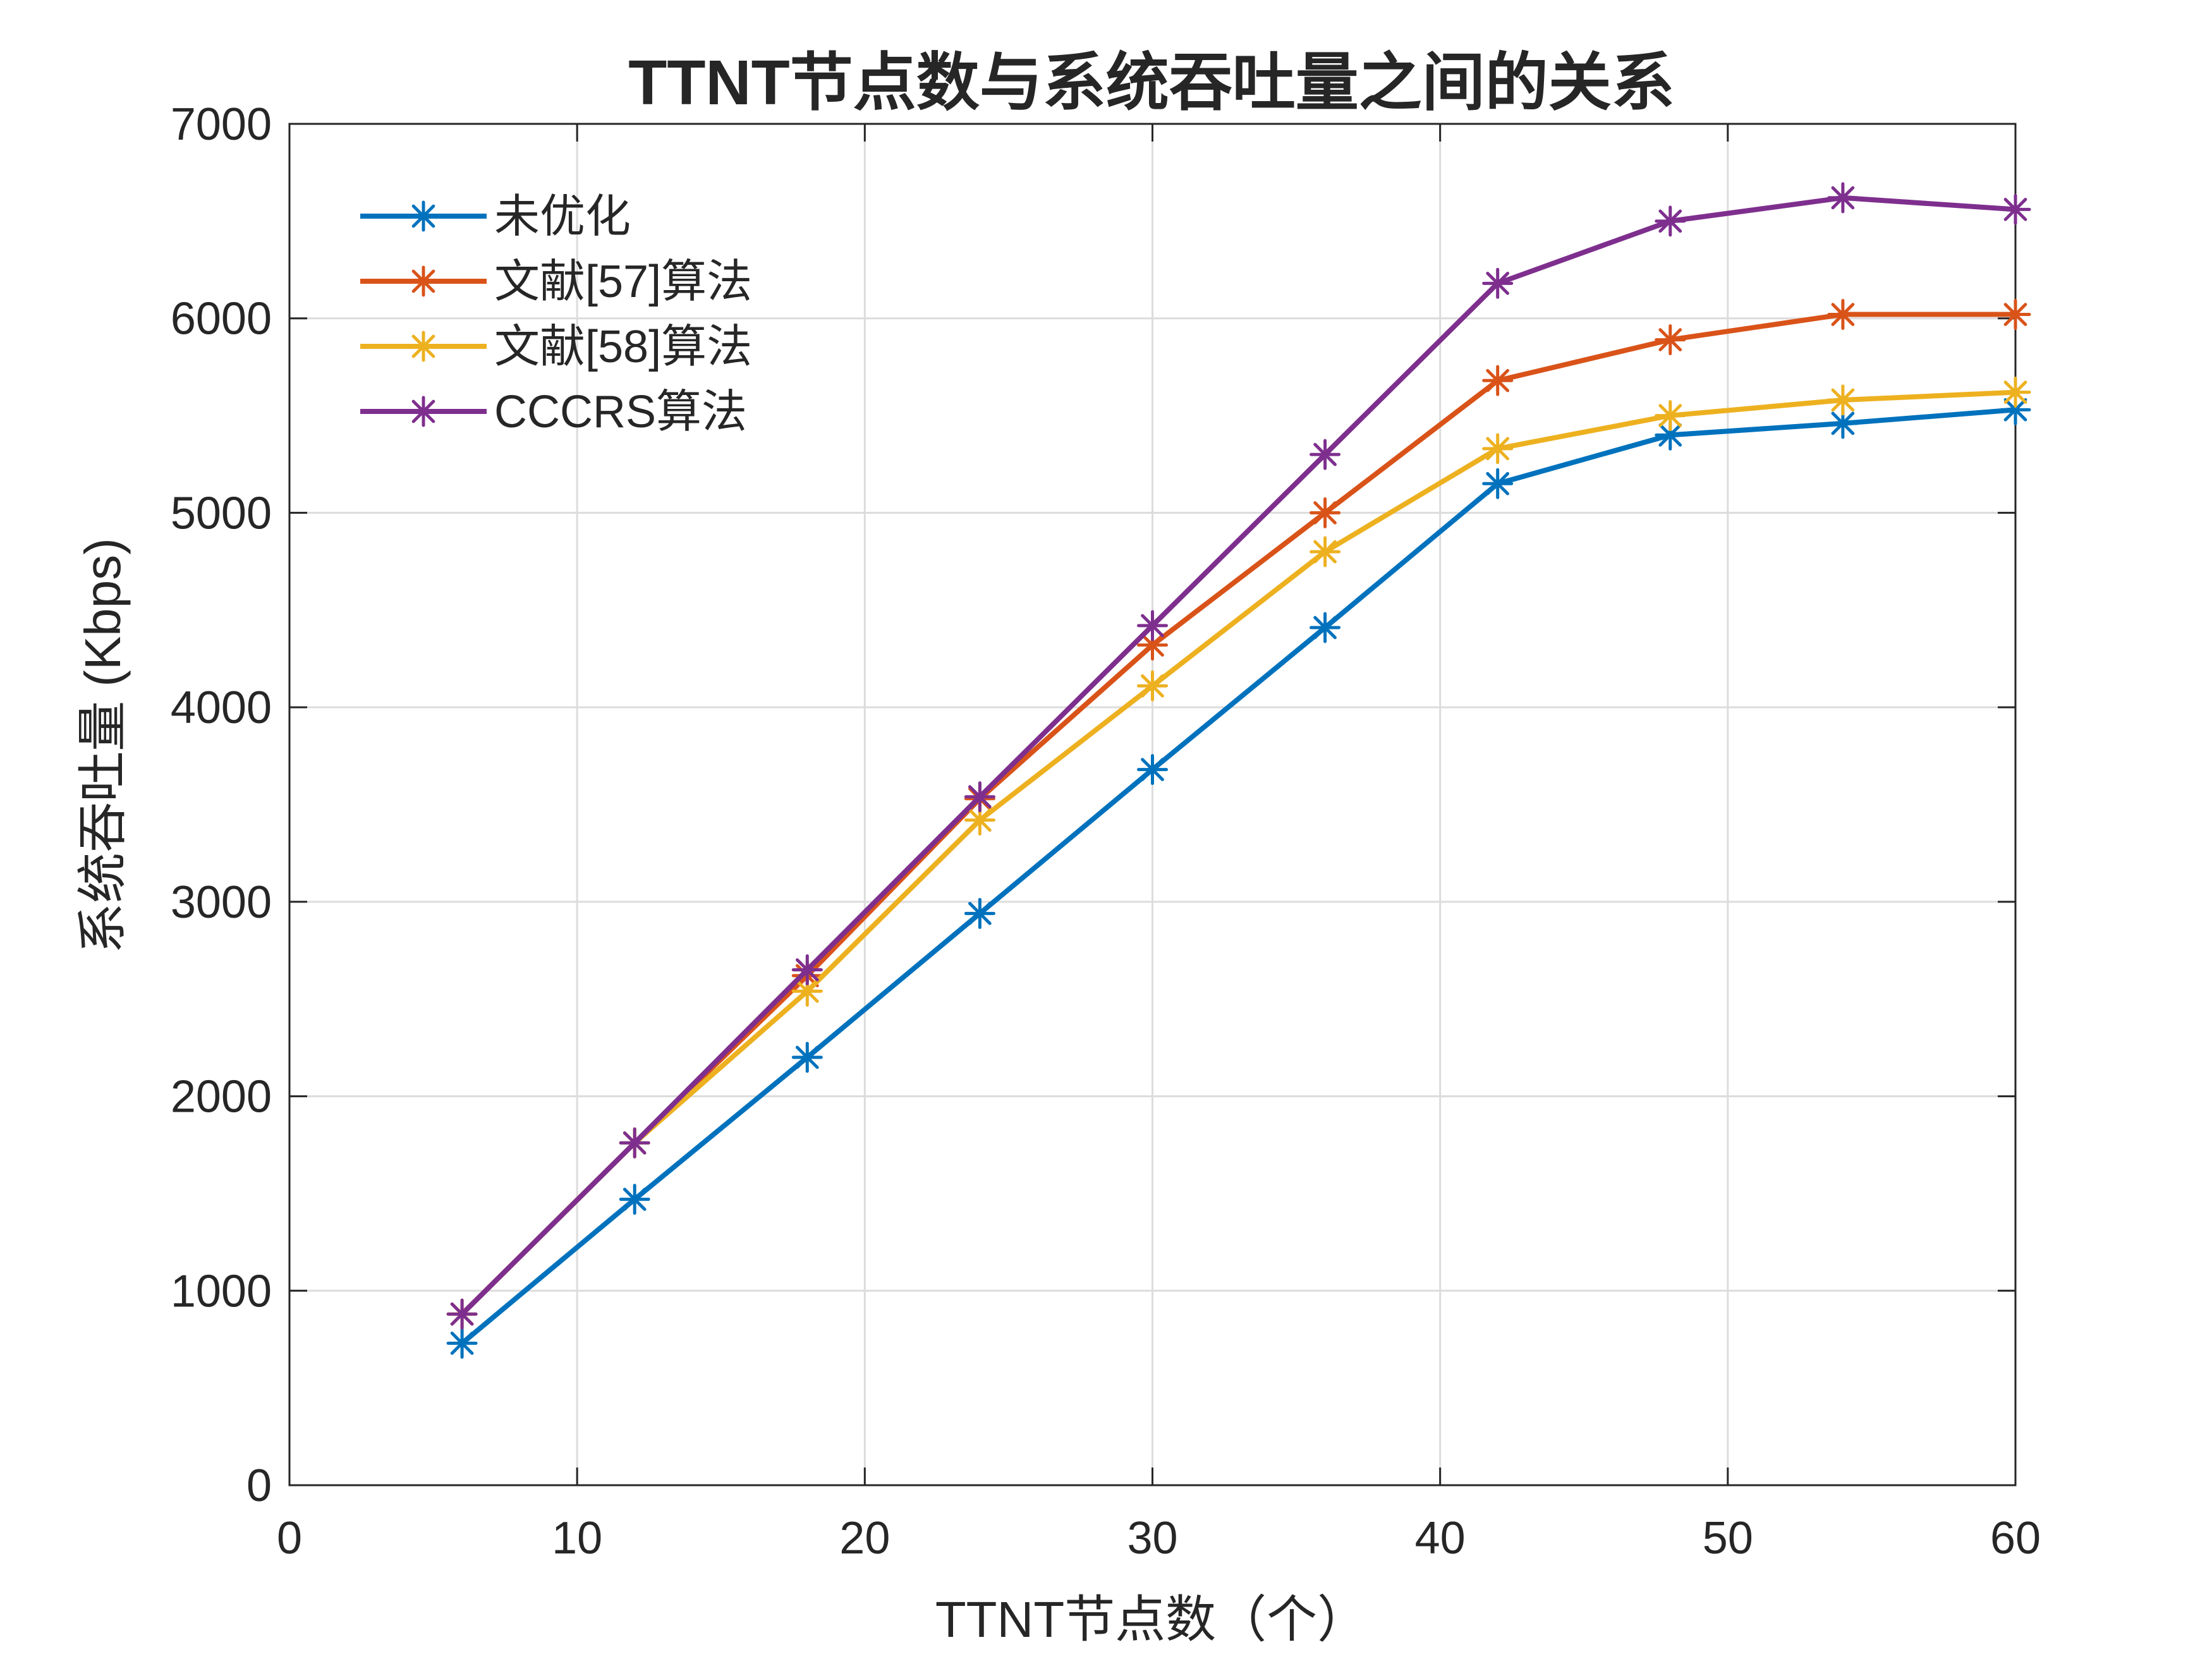 The width and height of the screenshot is (2212, 1659). What do you see at coordinates (2015, 1538) in the screenshot?
I see `x-tick-label: 60` at bounding box center [2015, 1538].